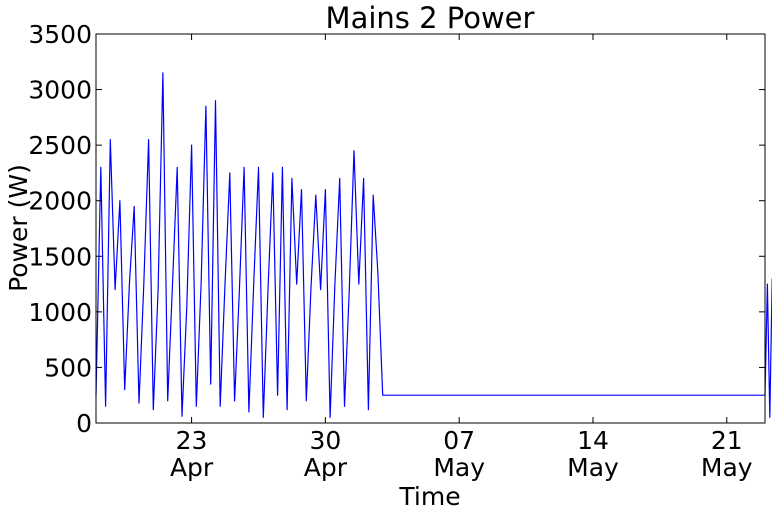 Image resolution: width=772 pixels, height=511 pixels. I want to click on y-tick-label: 1500, so click(60, 256).